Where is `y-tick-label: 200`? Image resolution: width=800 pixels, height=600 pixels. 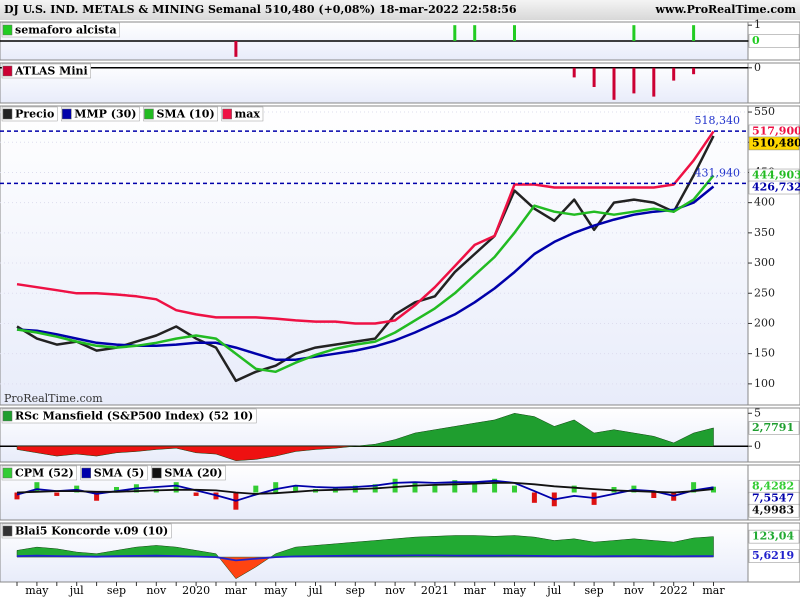 y-tick-label: 200 is located at coordinates (764, 322).